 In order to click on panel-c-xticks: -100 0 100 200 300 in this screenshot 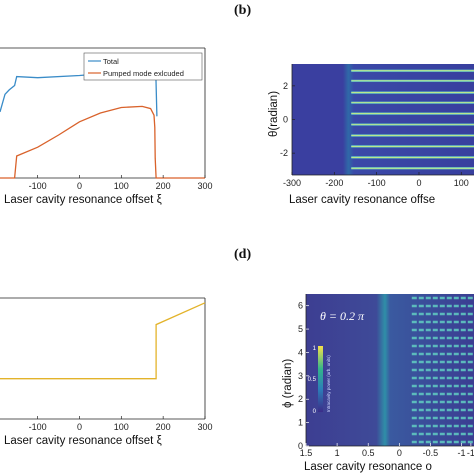, I will do `click(121, 424)`.